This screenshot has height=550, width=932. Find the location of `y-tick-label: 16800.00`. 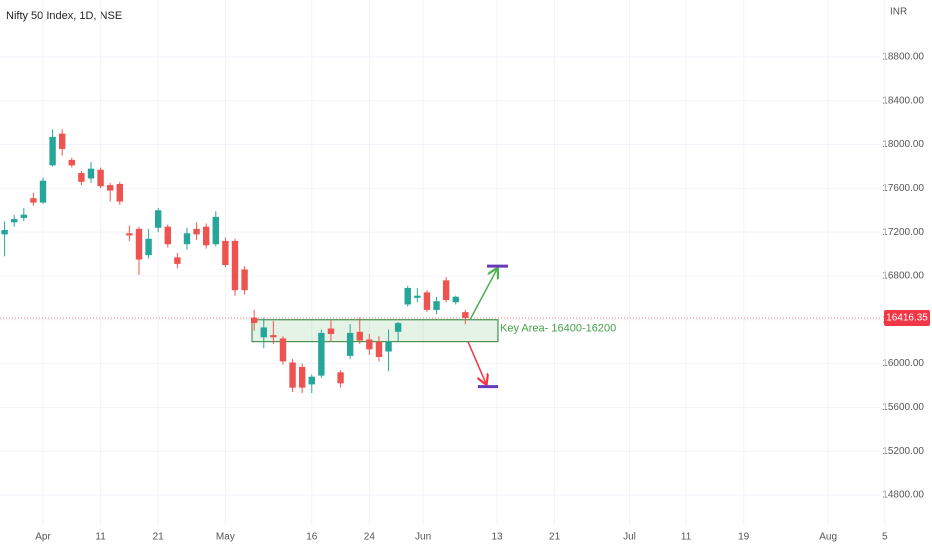

y-tick-label: 16800.00 is located at coordinates (903, 276).